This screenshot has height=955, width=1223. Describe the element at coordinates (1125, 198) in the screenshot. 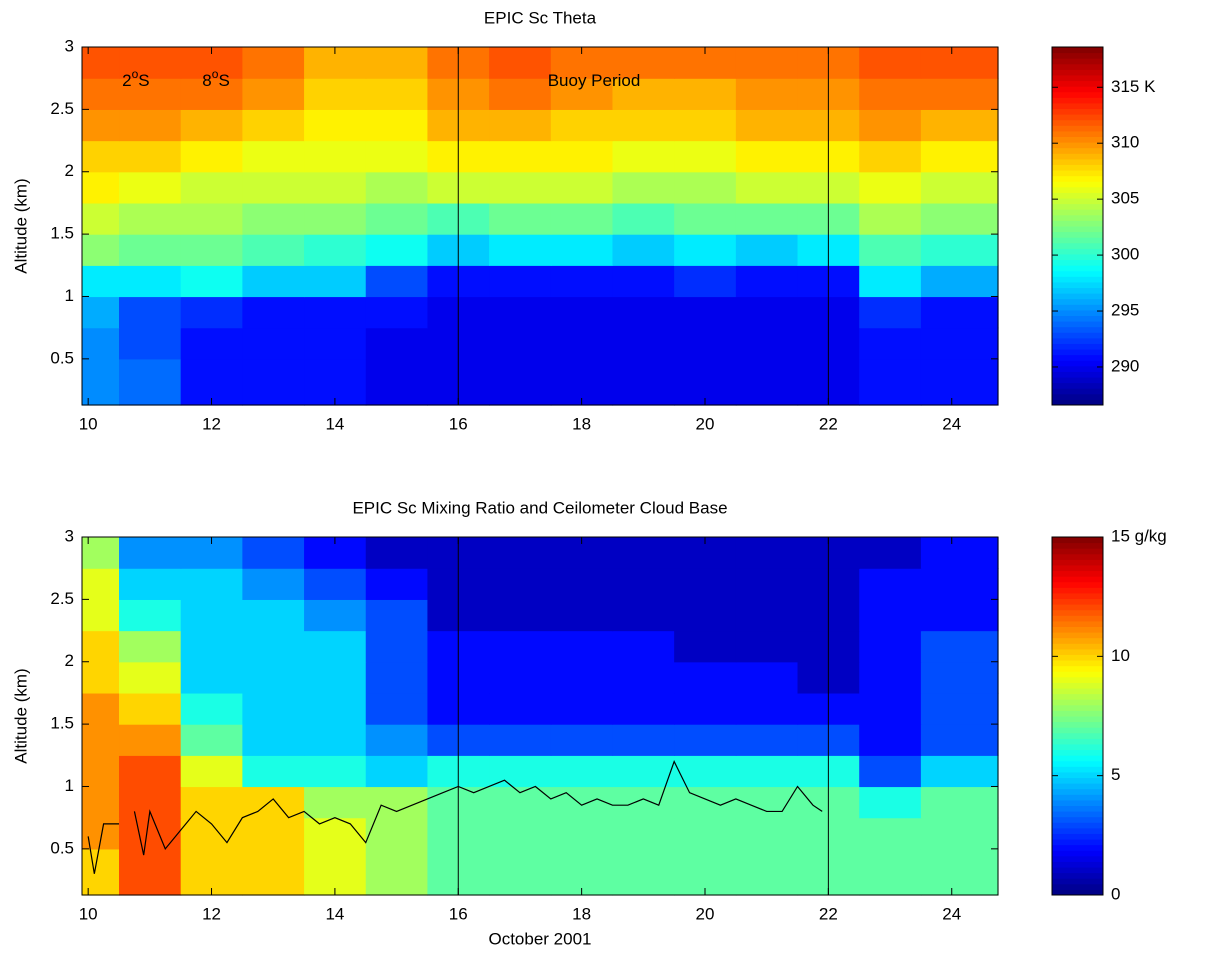

I see `colorbar-tick-label: 305` at that location.